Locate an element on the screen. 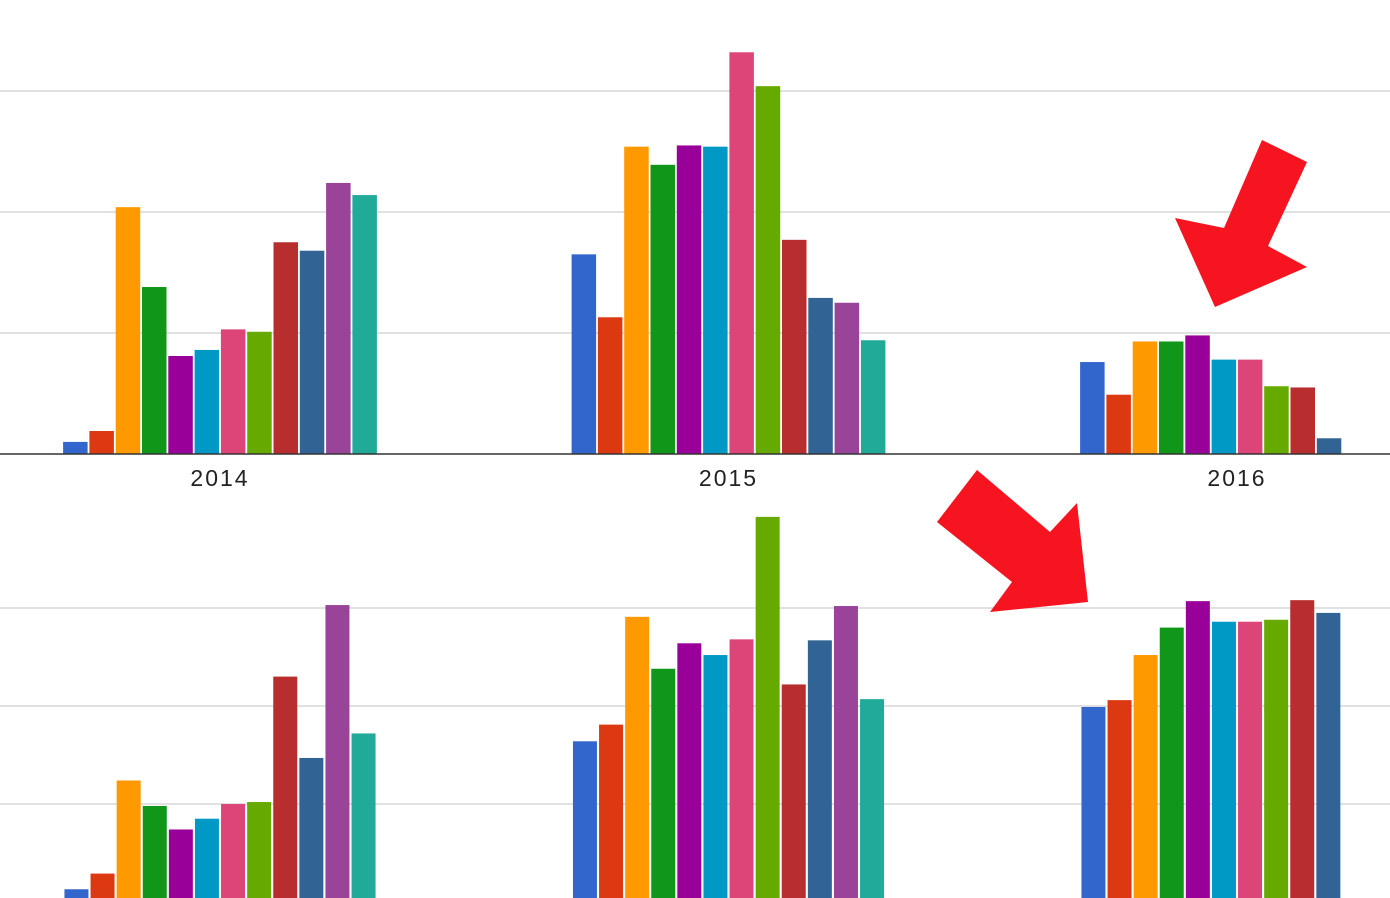 The height and width of the screenshot is (898, 1390). x-tick-label: 2016 is located at coordinates (1236, 478).